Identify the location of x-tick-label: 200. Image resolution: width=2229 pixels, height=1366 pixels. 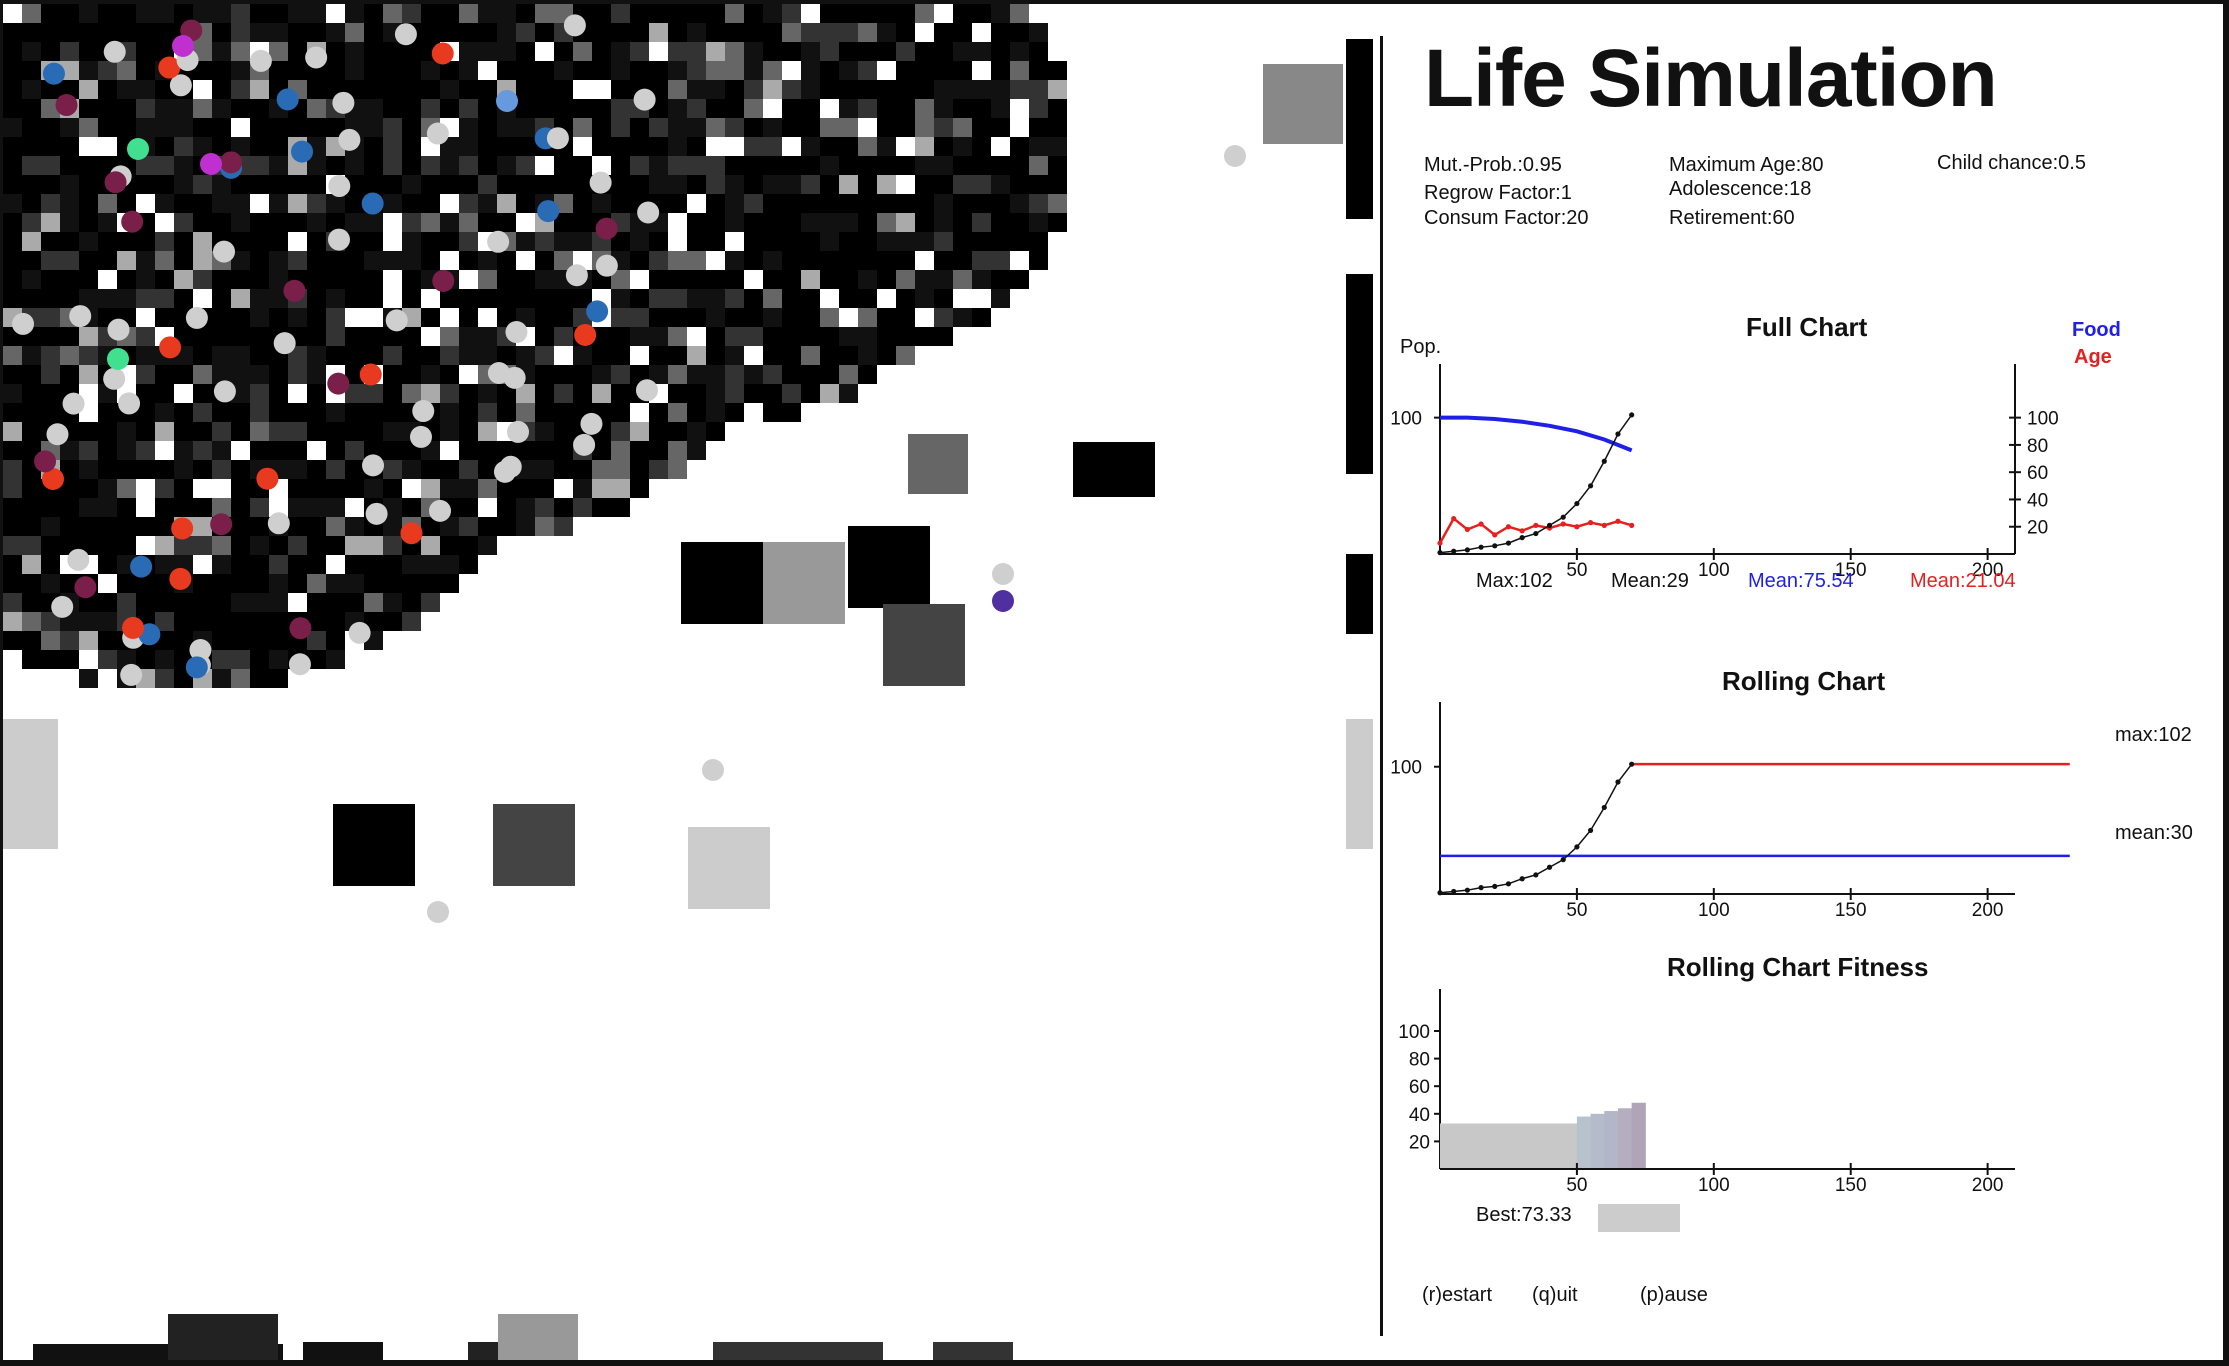
(1988, 910).